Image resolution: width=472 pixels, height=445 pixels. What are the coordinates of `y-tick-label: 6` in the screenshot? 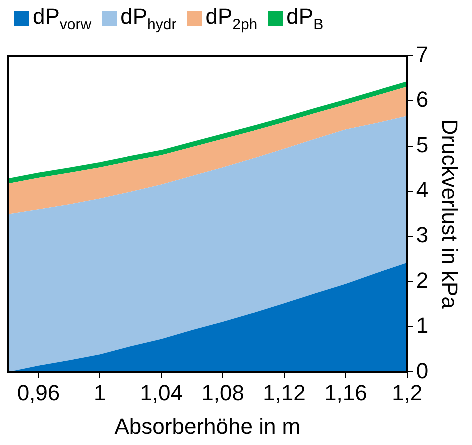 It's located at (422, 99).